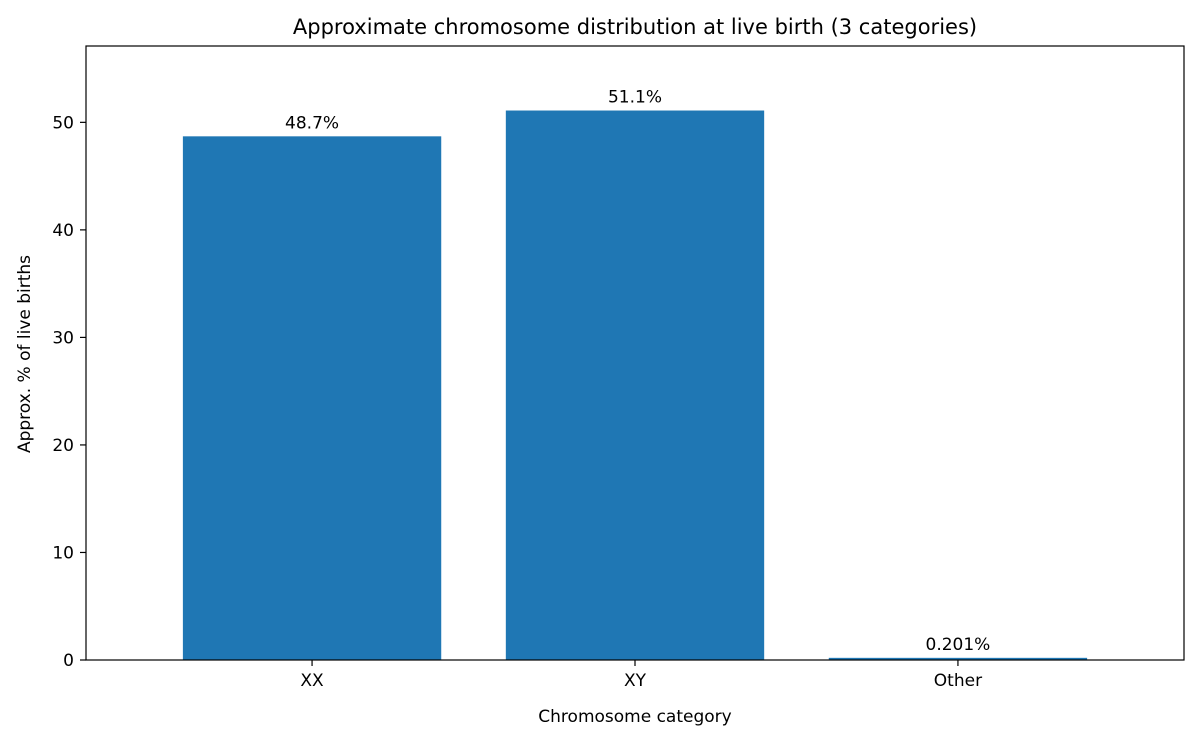  Describe the element at coordinates (958, 681) in the screenshot. I see `x-tick-label-other: Other` at that location.